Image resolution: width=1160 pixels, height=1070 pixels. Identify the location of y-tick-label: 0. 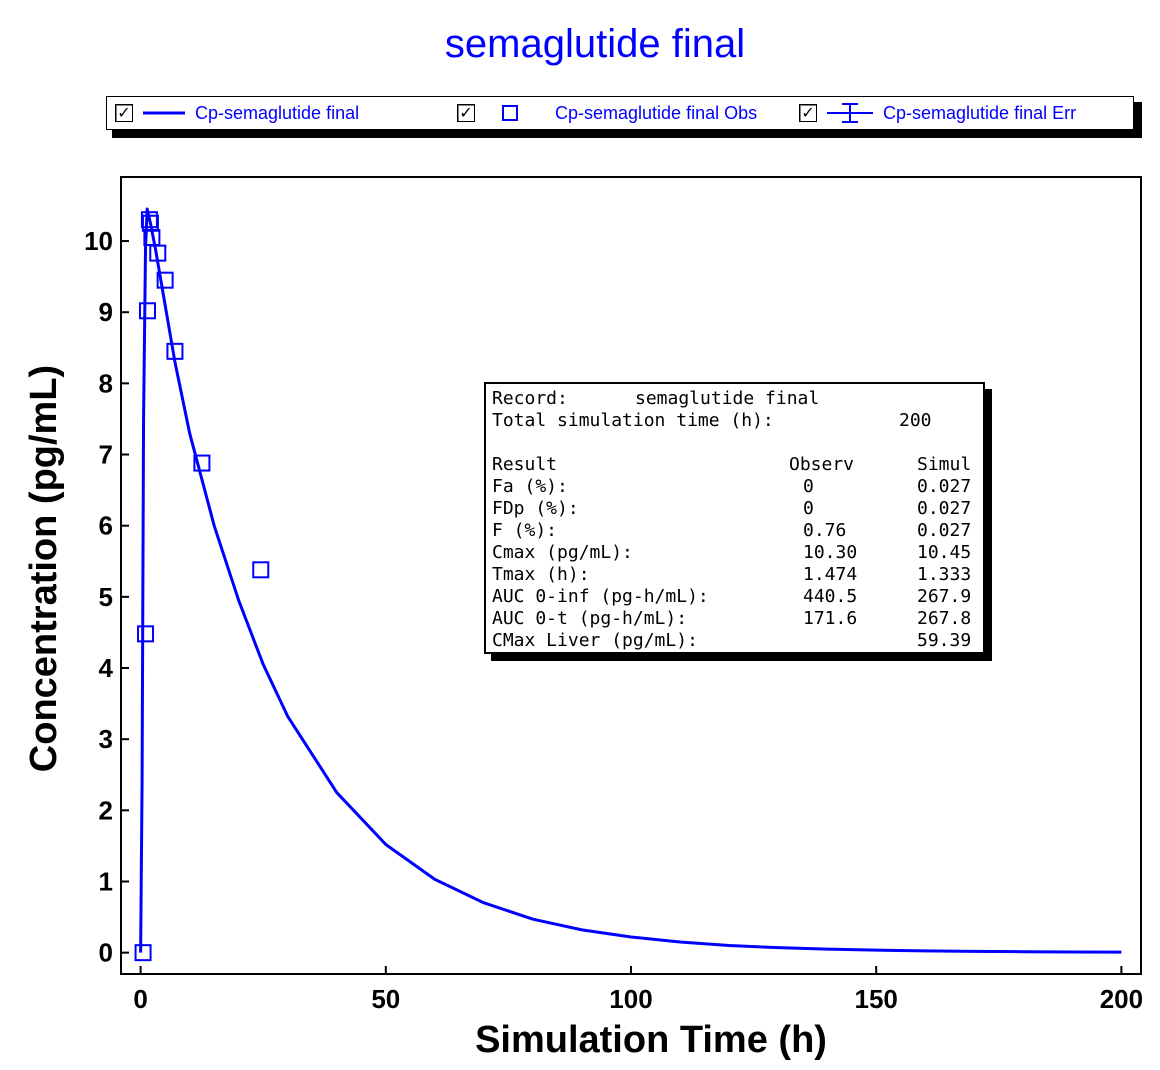
(106, 953).